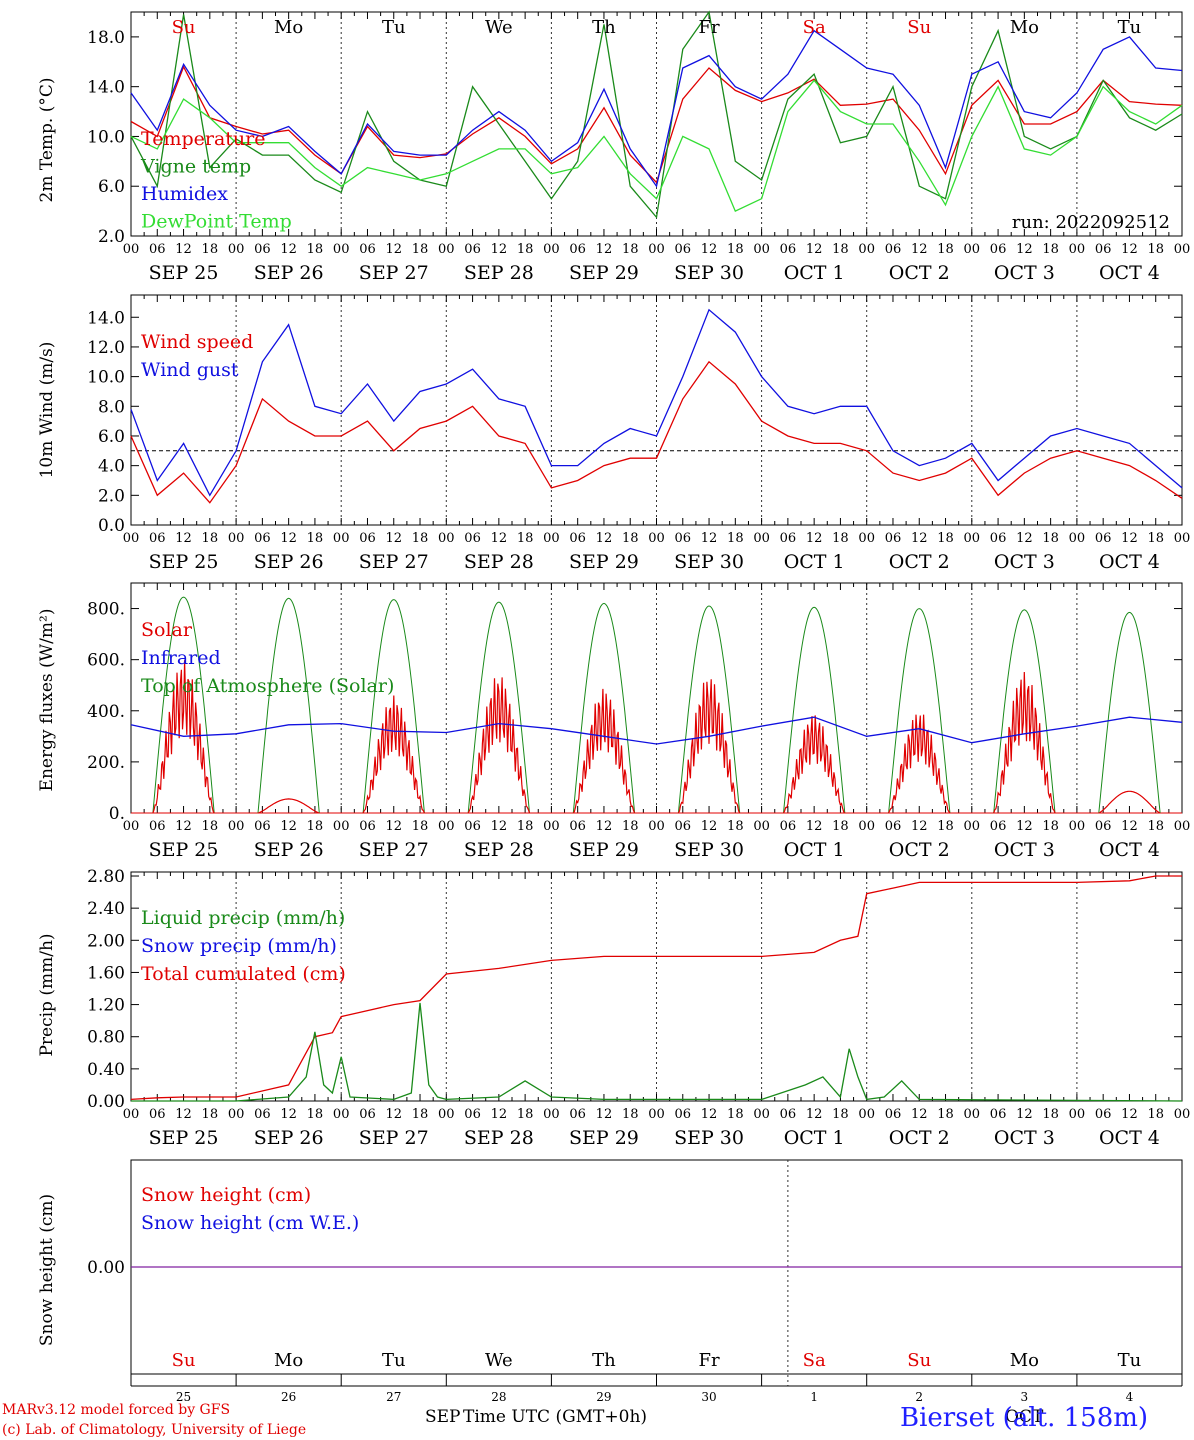 Image resolution: width=1194 pixels, height=1440 pixels. What do you see at coordinates (106, 661) in the screenshot?
I see `y-tick-label: 600.` at bounding box center [106, 661].